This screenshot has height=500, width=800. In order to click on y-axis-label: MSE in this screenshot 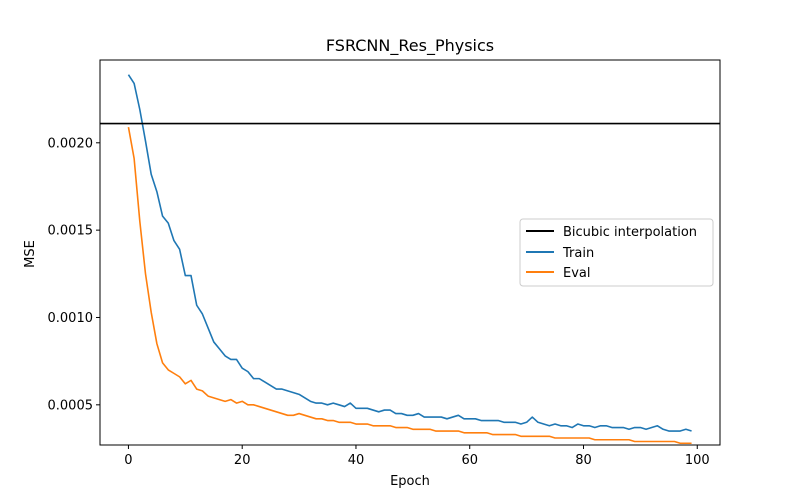, I will do `click(30, 254)`.